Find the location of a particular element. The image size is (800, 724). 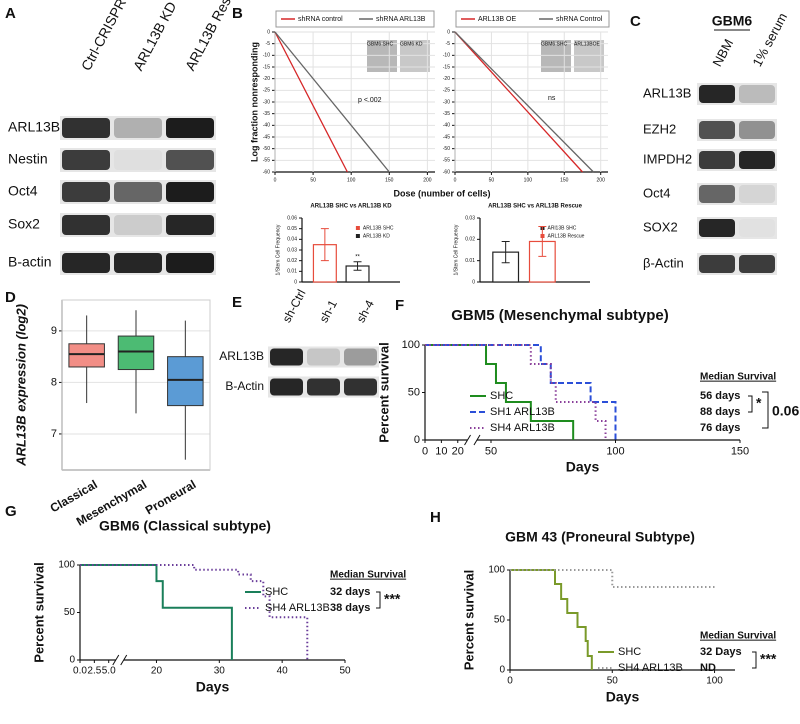

inset-label: GBM6 SHC is located at coordinates (380, 44).